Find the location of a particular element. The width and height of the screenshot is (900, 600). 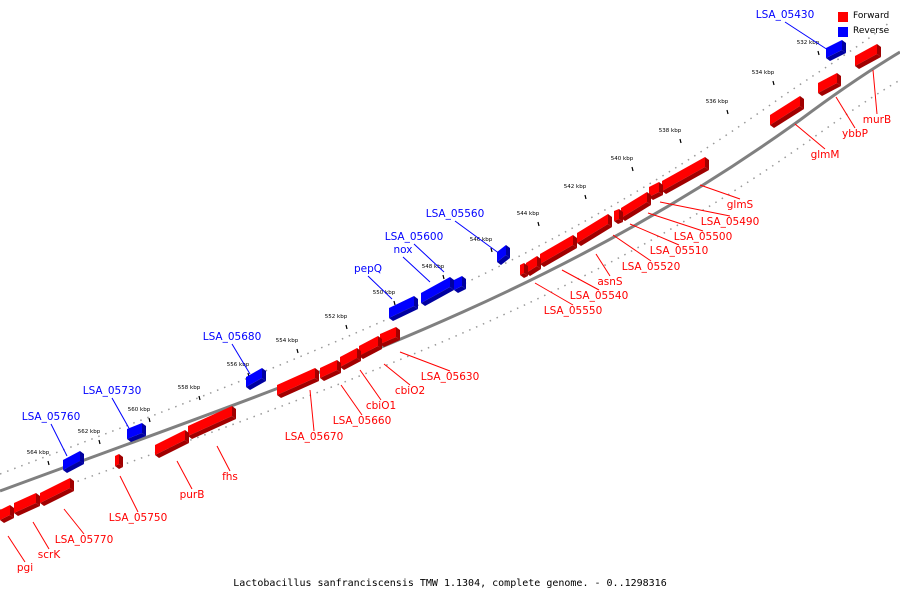

gene-lsa_05500: LSA_05500 is located at coordinates (676, 217).